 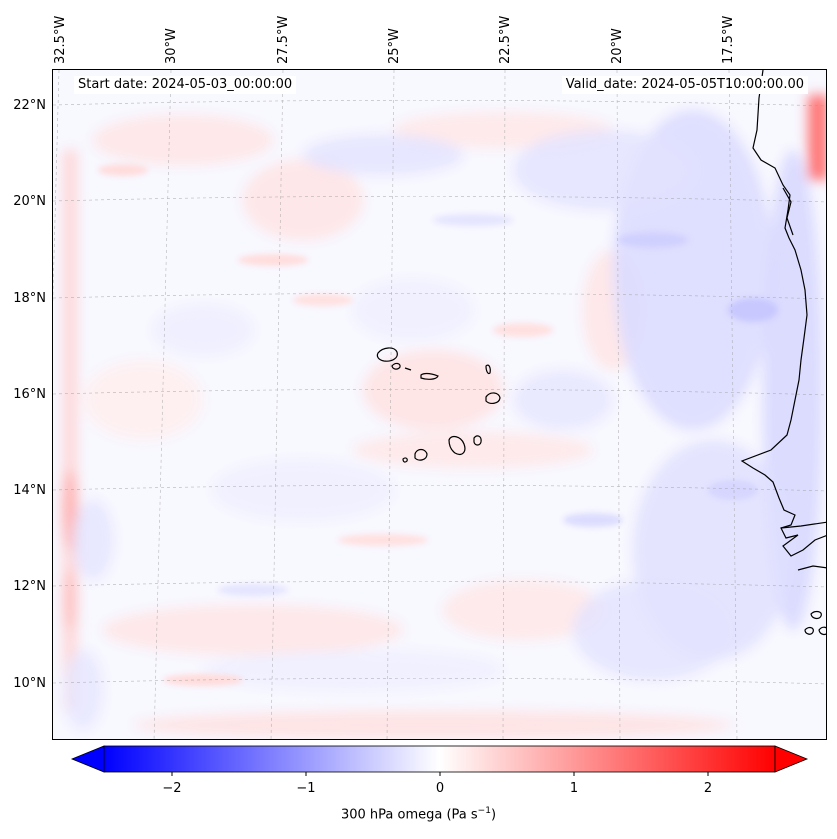 I want to click on colorbar-label-0: 0, so click(x=440, y=788).